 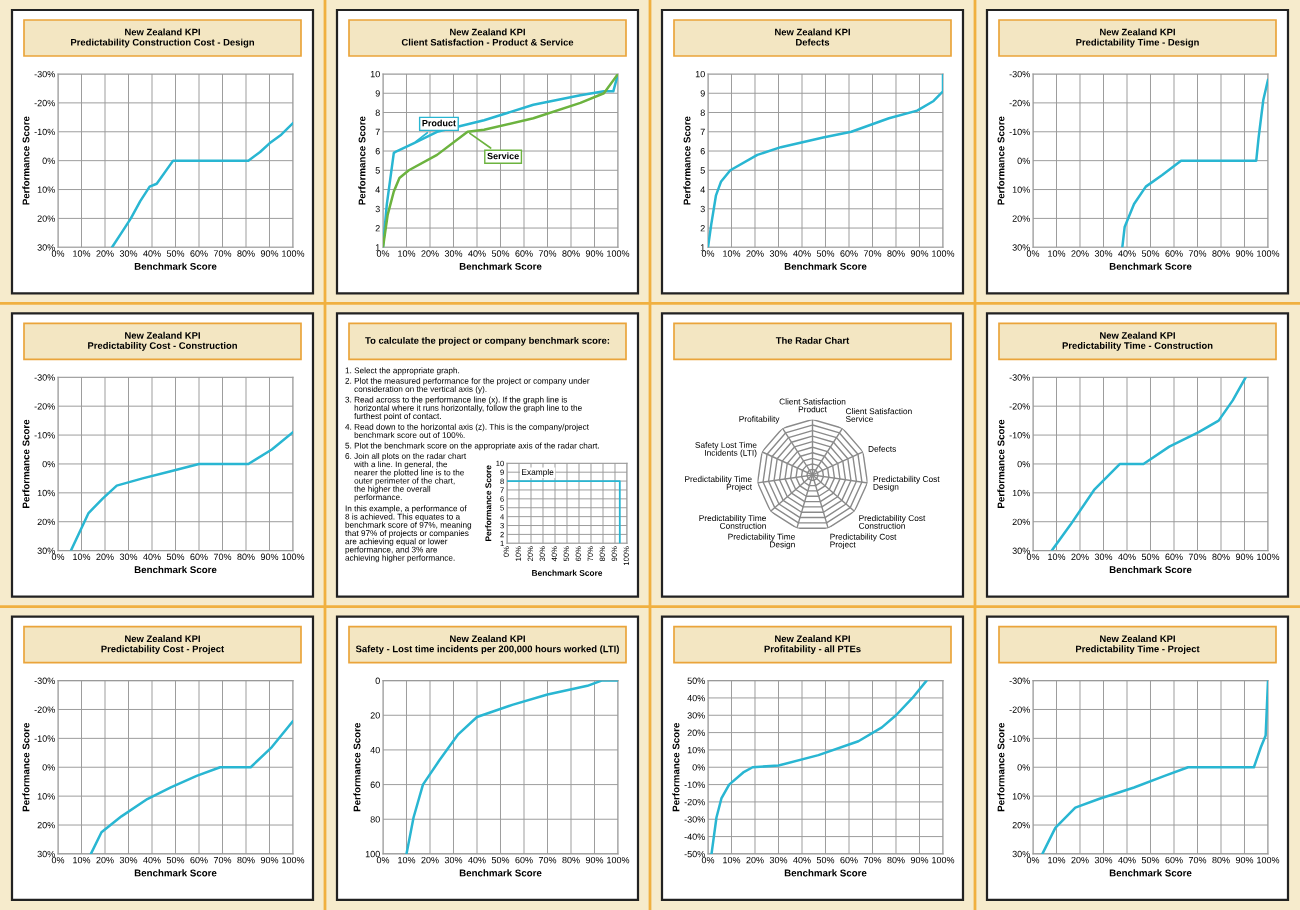 What do you see at coordinates (694, 836) in the screenshot?
I see `y-tick-label: -40%` at bounding box center [694, 836].